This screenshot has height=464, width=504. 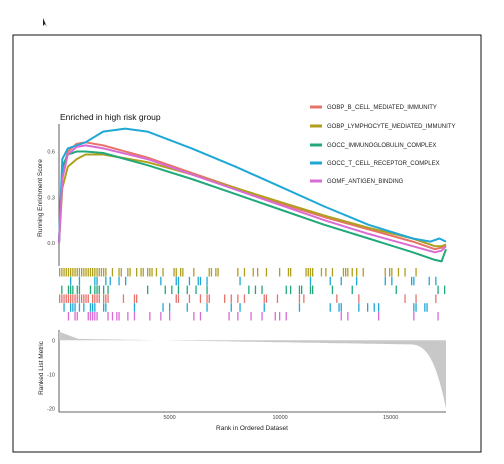 I want to click on x-tick-label: 5000, so click(x=169, y=418).